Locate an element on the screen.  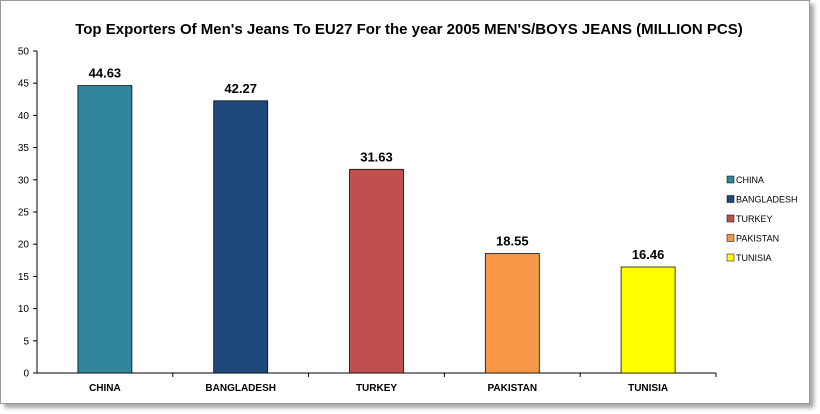
data-label-bangladesh: 42.27 is located at coordinates (240, 88).